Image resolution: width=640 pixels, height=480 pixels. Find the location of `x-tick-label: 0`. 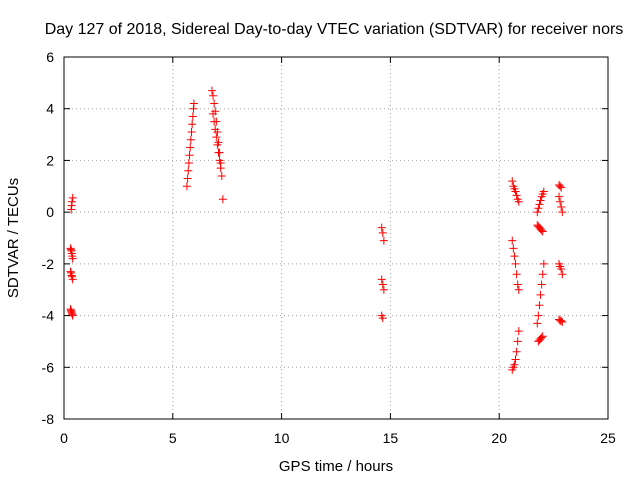

x-tick-label: 0 is located at coordinates (64, 438).